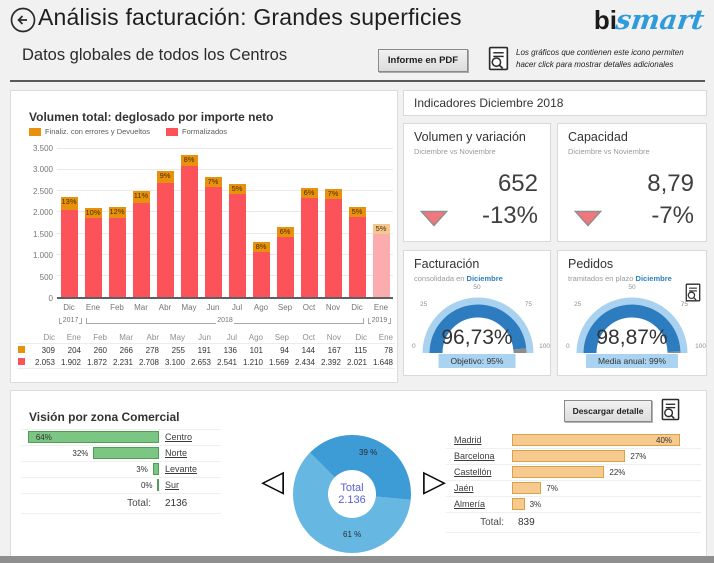 Image resolution: width=714 pixels, height=563 pixels. What do you see at coordinates (69, 223) in the screenshot?
I see `stacked-bar: 13%` at bounding box center [69, 223].